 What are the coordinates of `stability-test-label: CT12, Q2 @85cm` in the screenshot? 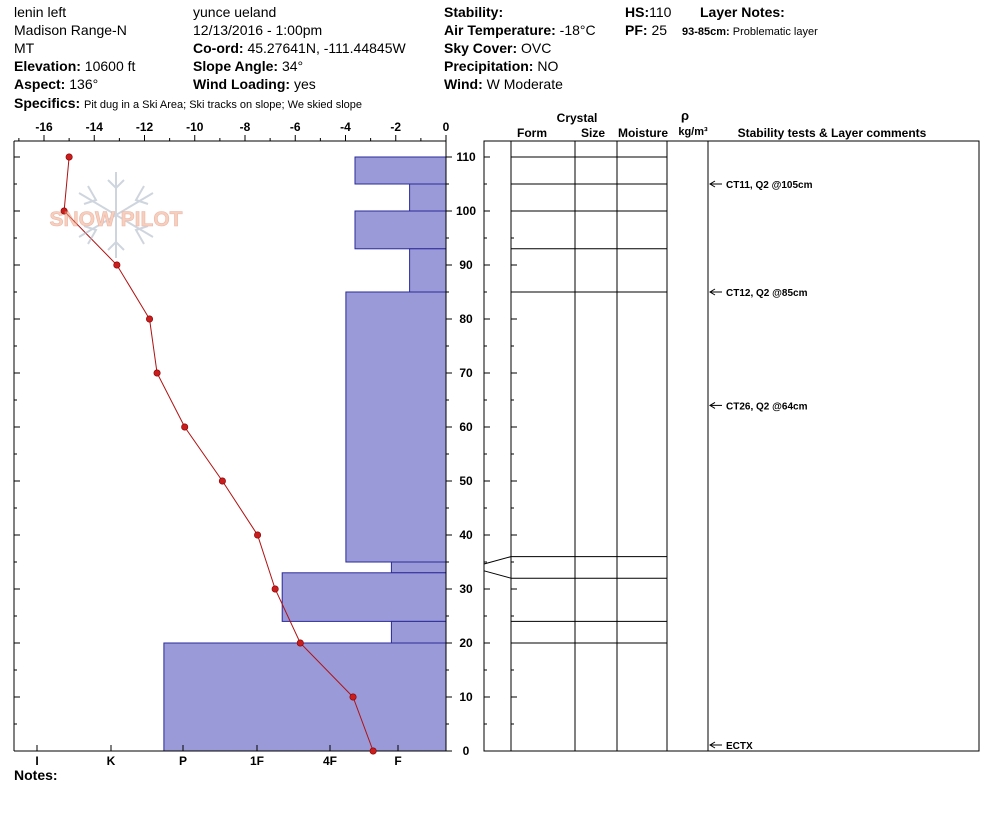 It's located at (767, 293).